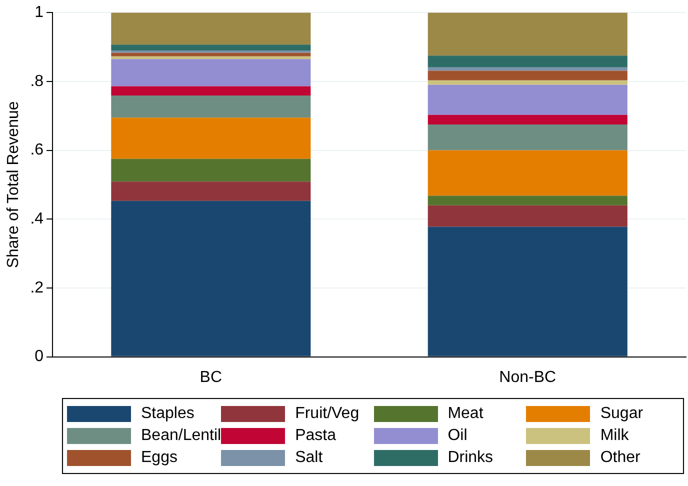  I want to click on y-tick-label: .2, so click(37, 287).